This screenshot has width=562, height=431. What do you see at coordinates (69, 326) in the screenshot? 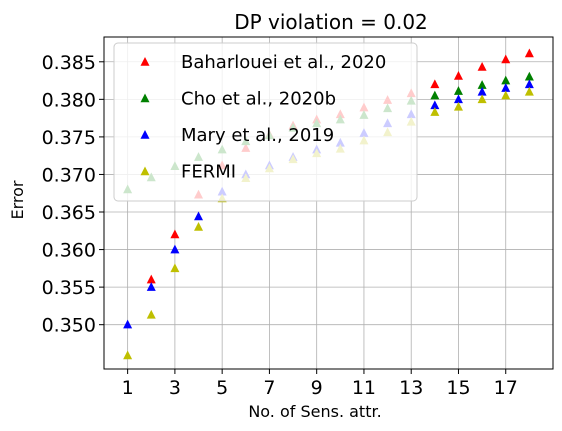
I see `y-tick-label: 0.350` at bounding box center [69, 326].